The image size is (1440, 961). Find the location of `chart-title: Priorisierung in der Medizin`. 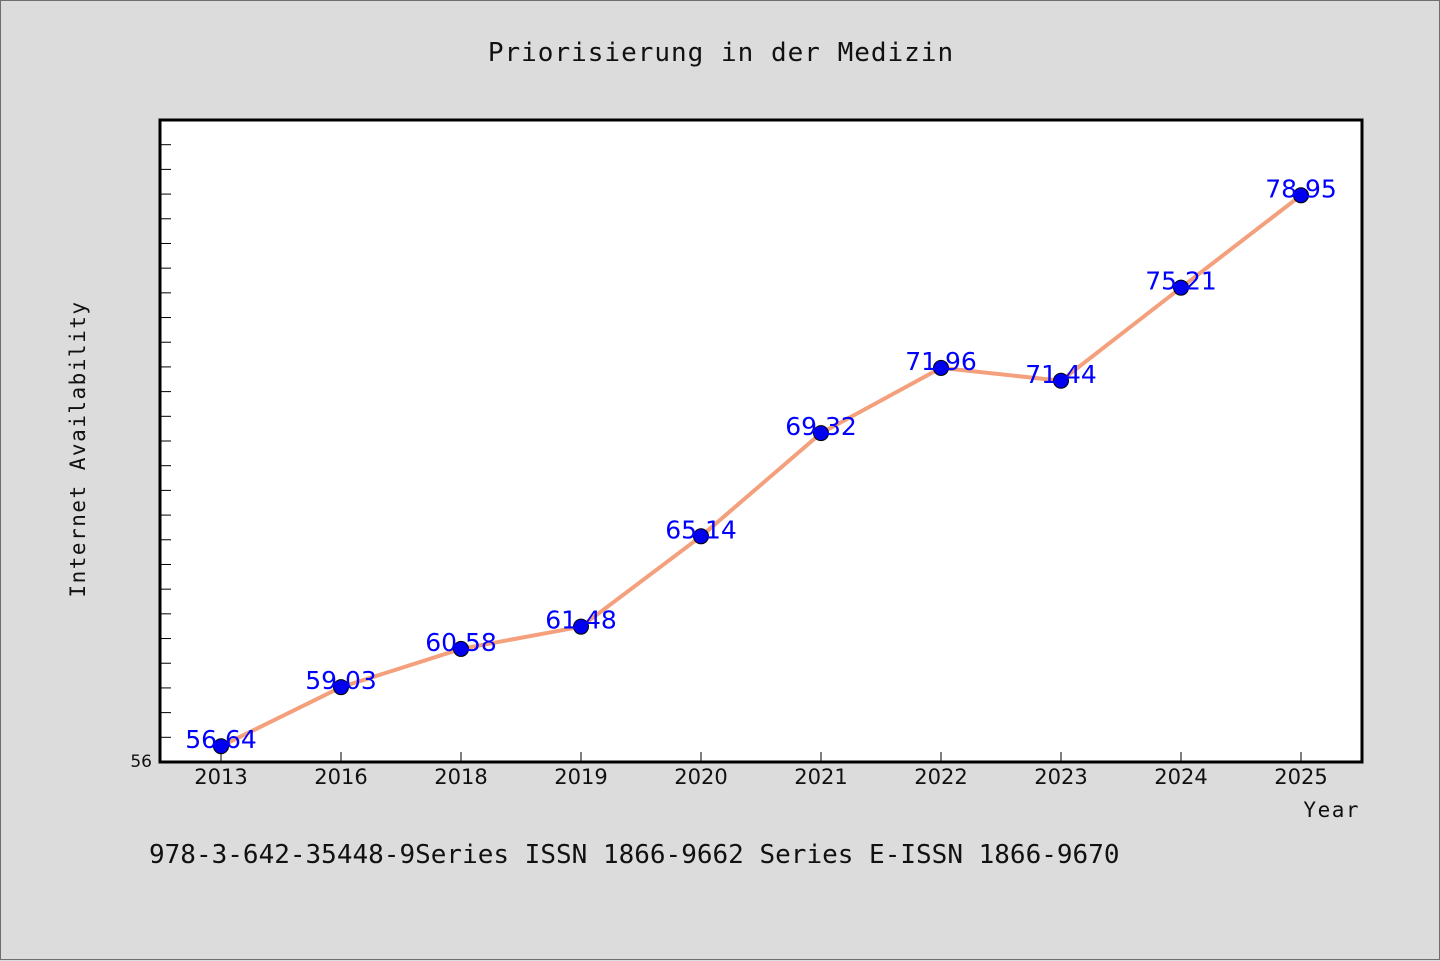

chart-title: Priorisierung in der Medizin is located at coordinates (721, 53).